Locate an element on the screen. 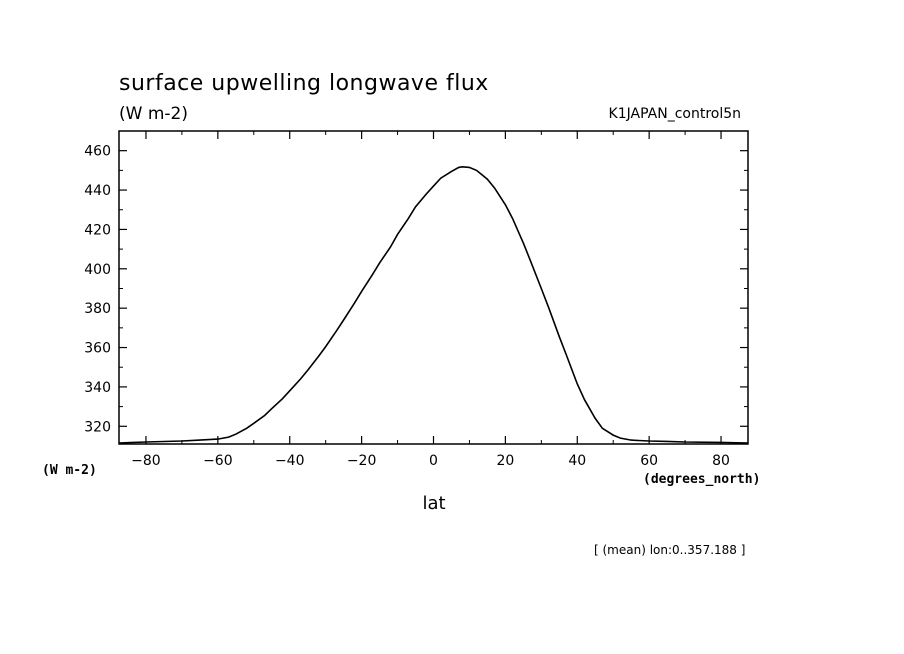 The height and width of the screenshot is (654, 904). footnote: [ (mean) lon:0..357.188 ] is located at coordinates (669, 550).